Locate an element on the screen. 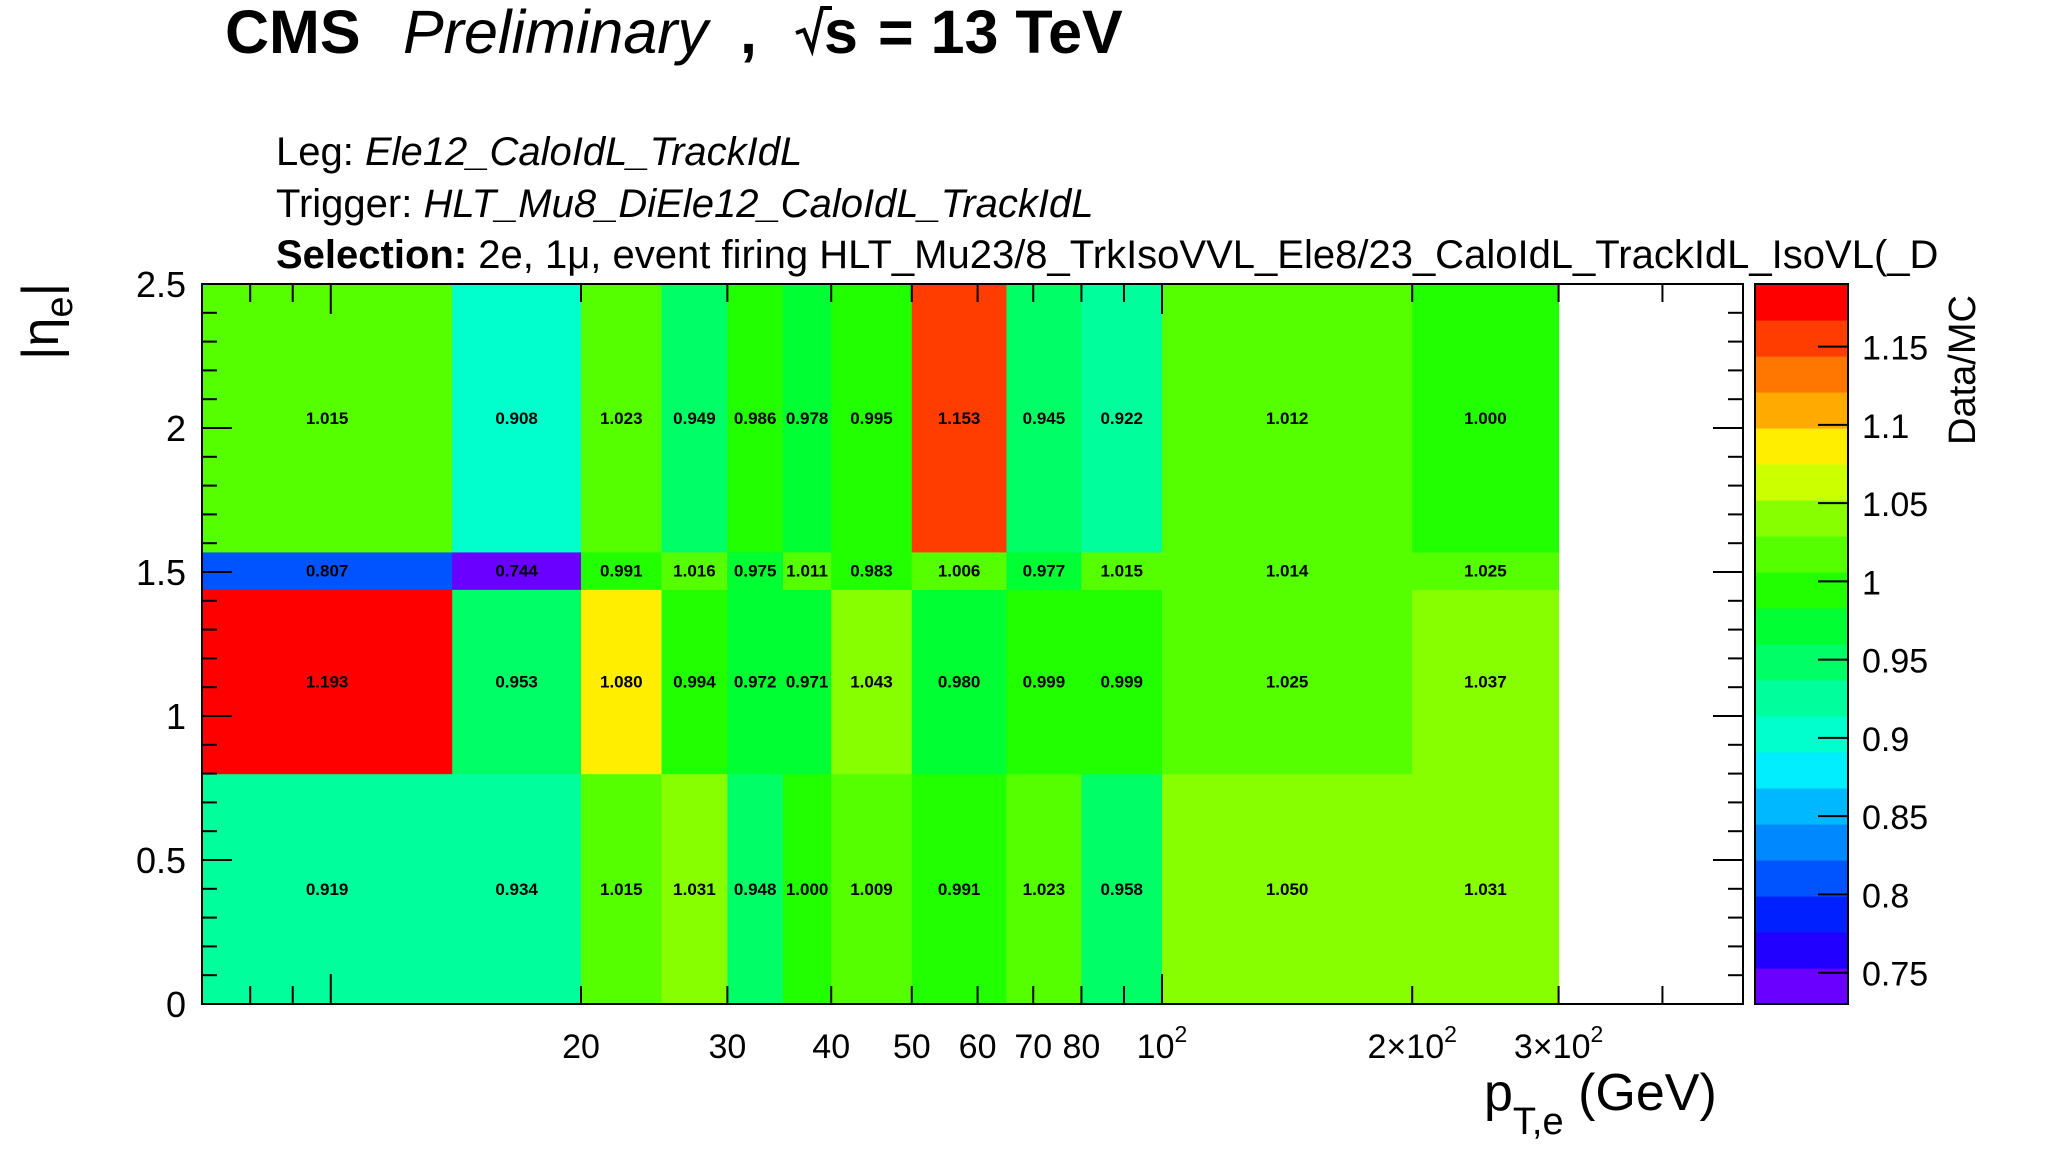  x-tick-label: 3×10² is located at coordinates (1558, 1043).